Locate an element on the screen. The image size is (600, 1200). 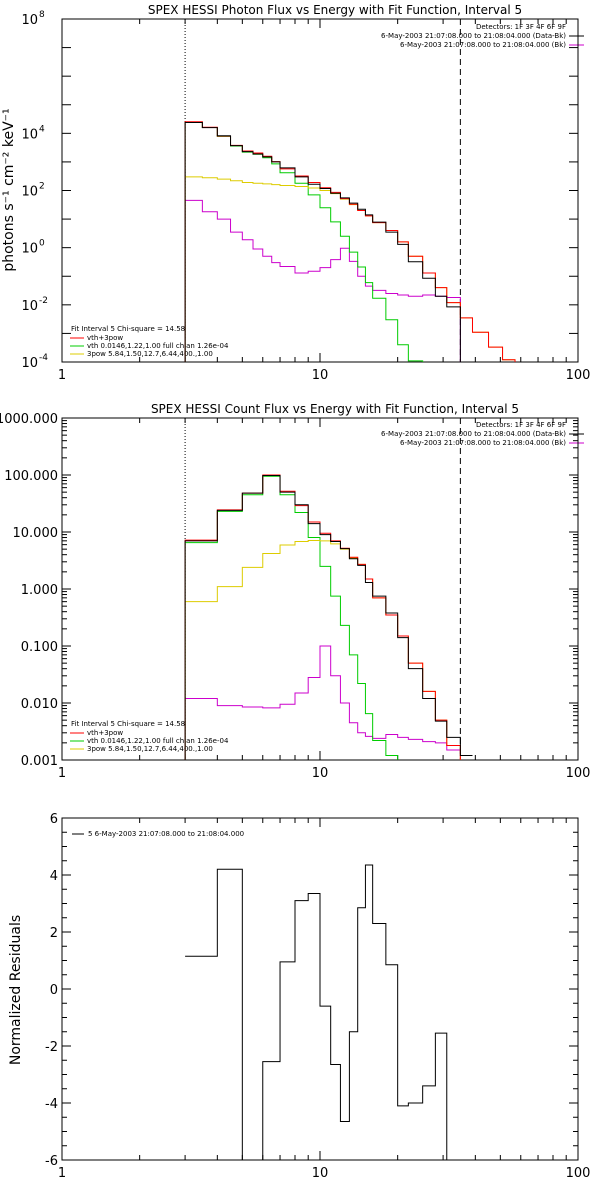
photon-detectors-label: Detectors: 1F 3F 4F 6F 9F is located at coordinates (521, 27).